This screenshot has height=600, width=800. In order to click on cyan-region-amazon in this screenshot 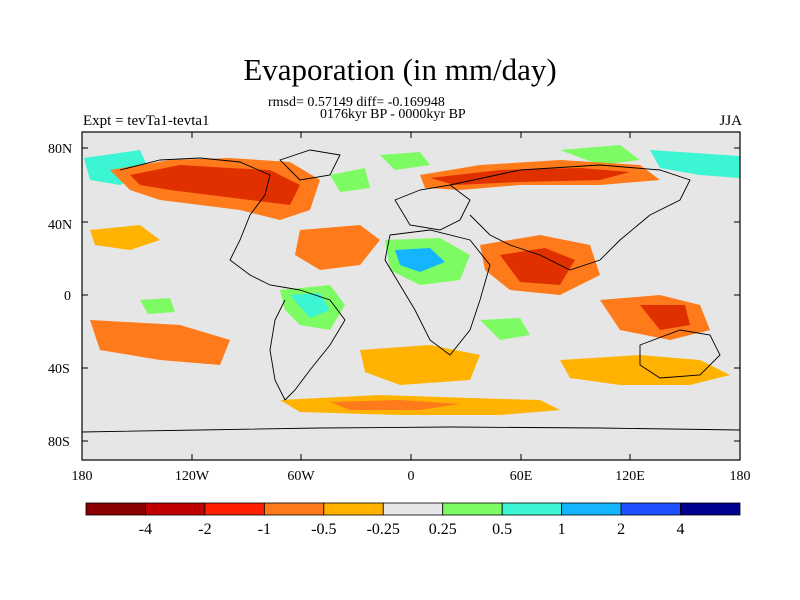, I will do `click(310, 305)`.